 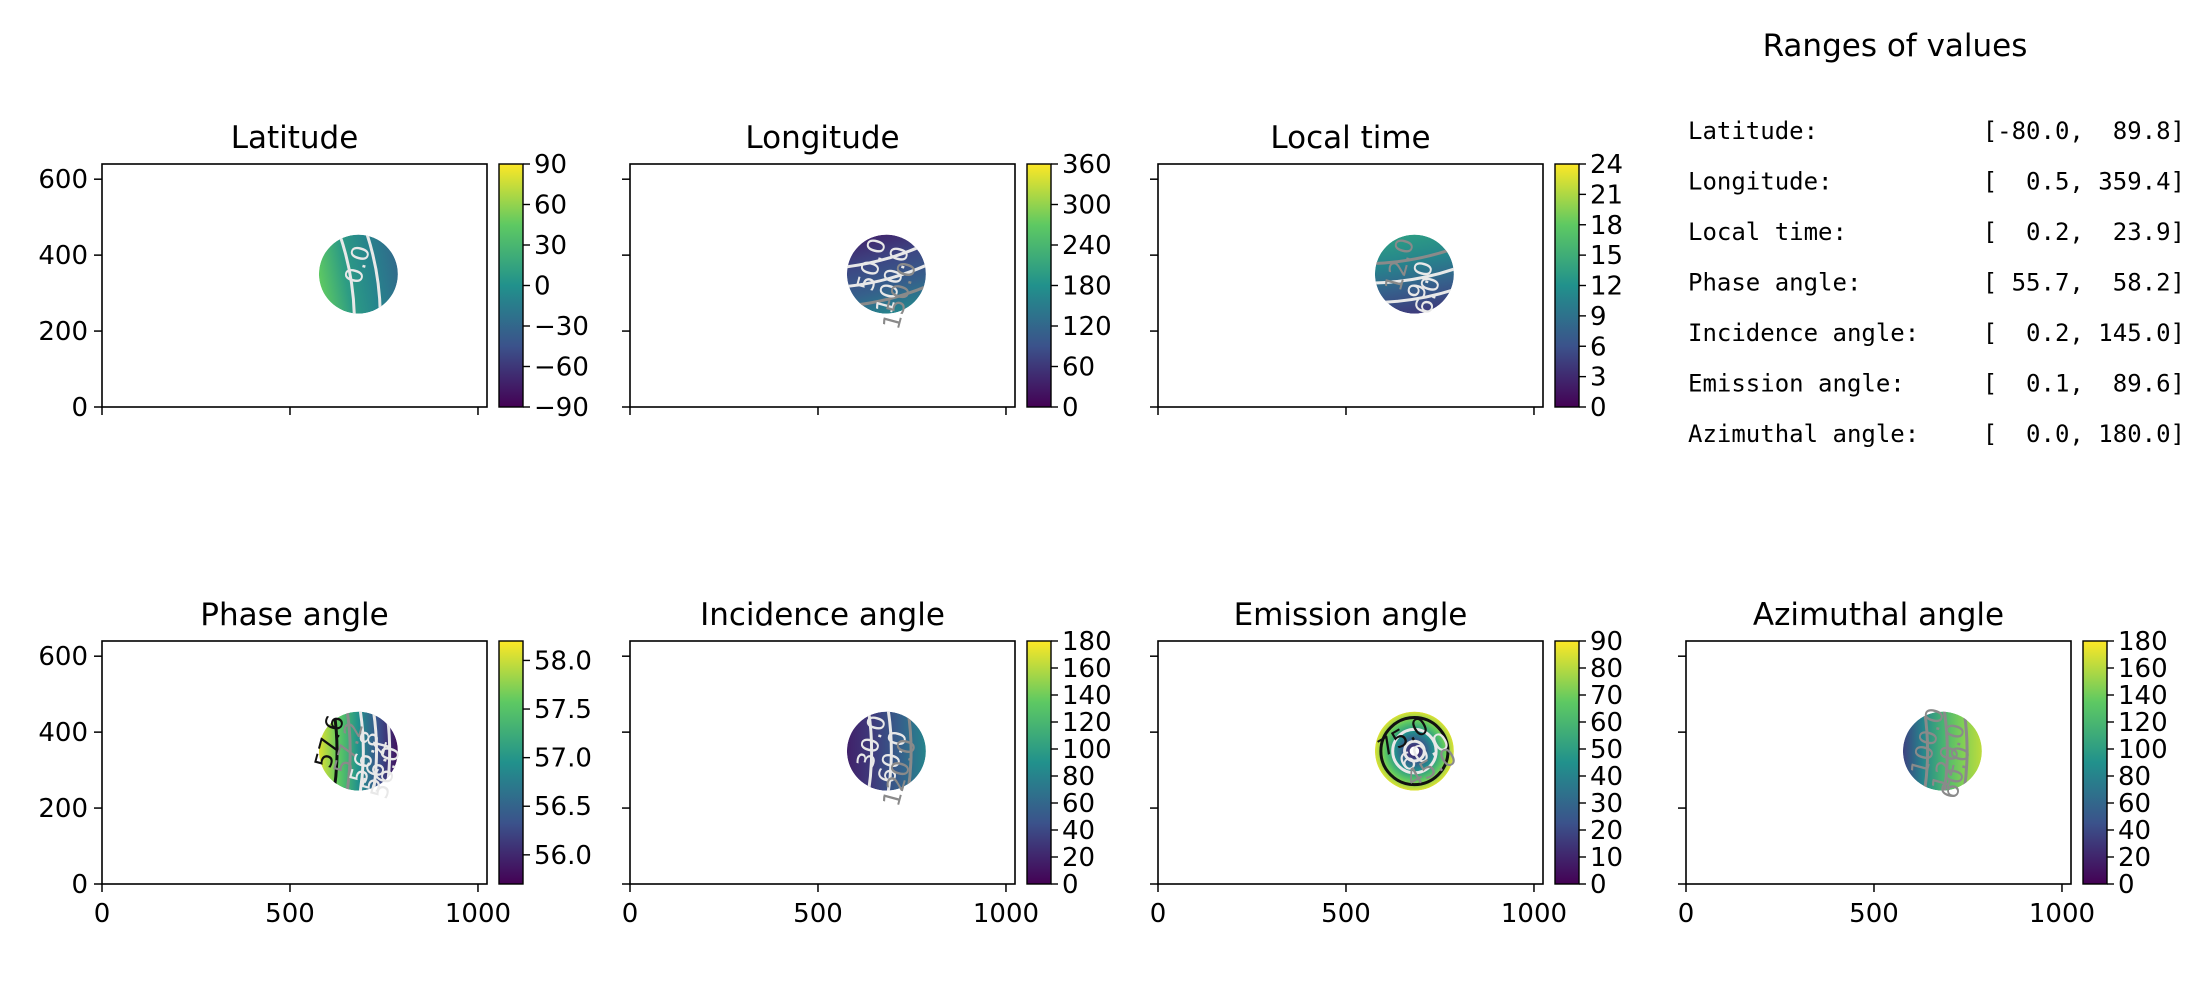 What do you see at coordinates (1606, 195) in the screenshot?
I see `colorbar-tick-label: 21` at bounding box center [1606, 195].